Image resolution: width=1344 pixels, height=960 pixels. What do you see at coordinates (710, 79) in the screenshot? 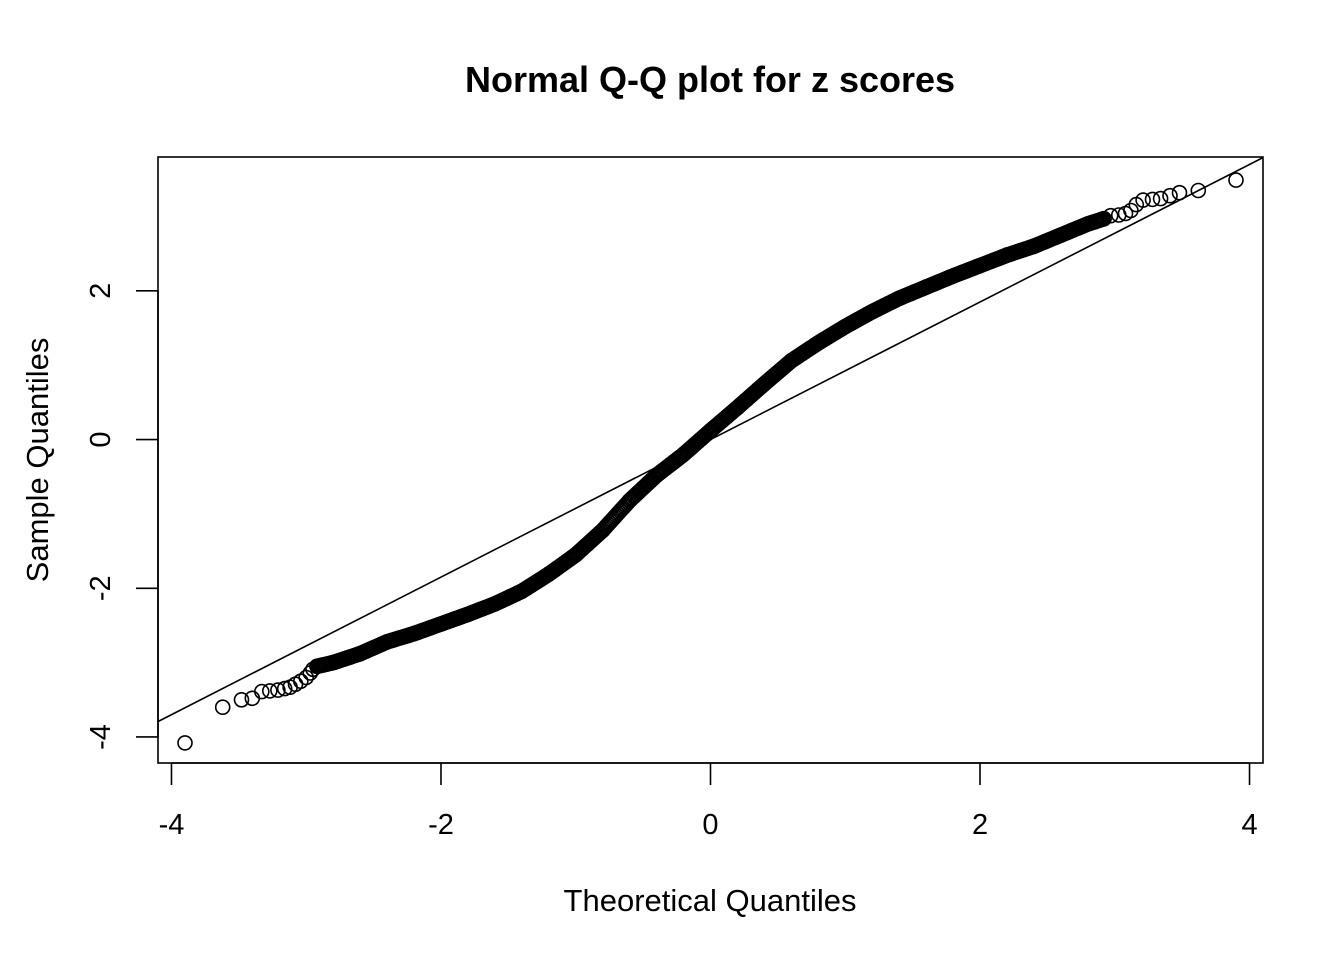
I see `chart-title: Normal Q-Q plot for z scores` at bounding box center [710, 79].